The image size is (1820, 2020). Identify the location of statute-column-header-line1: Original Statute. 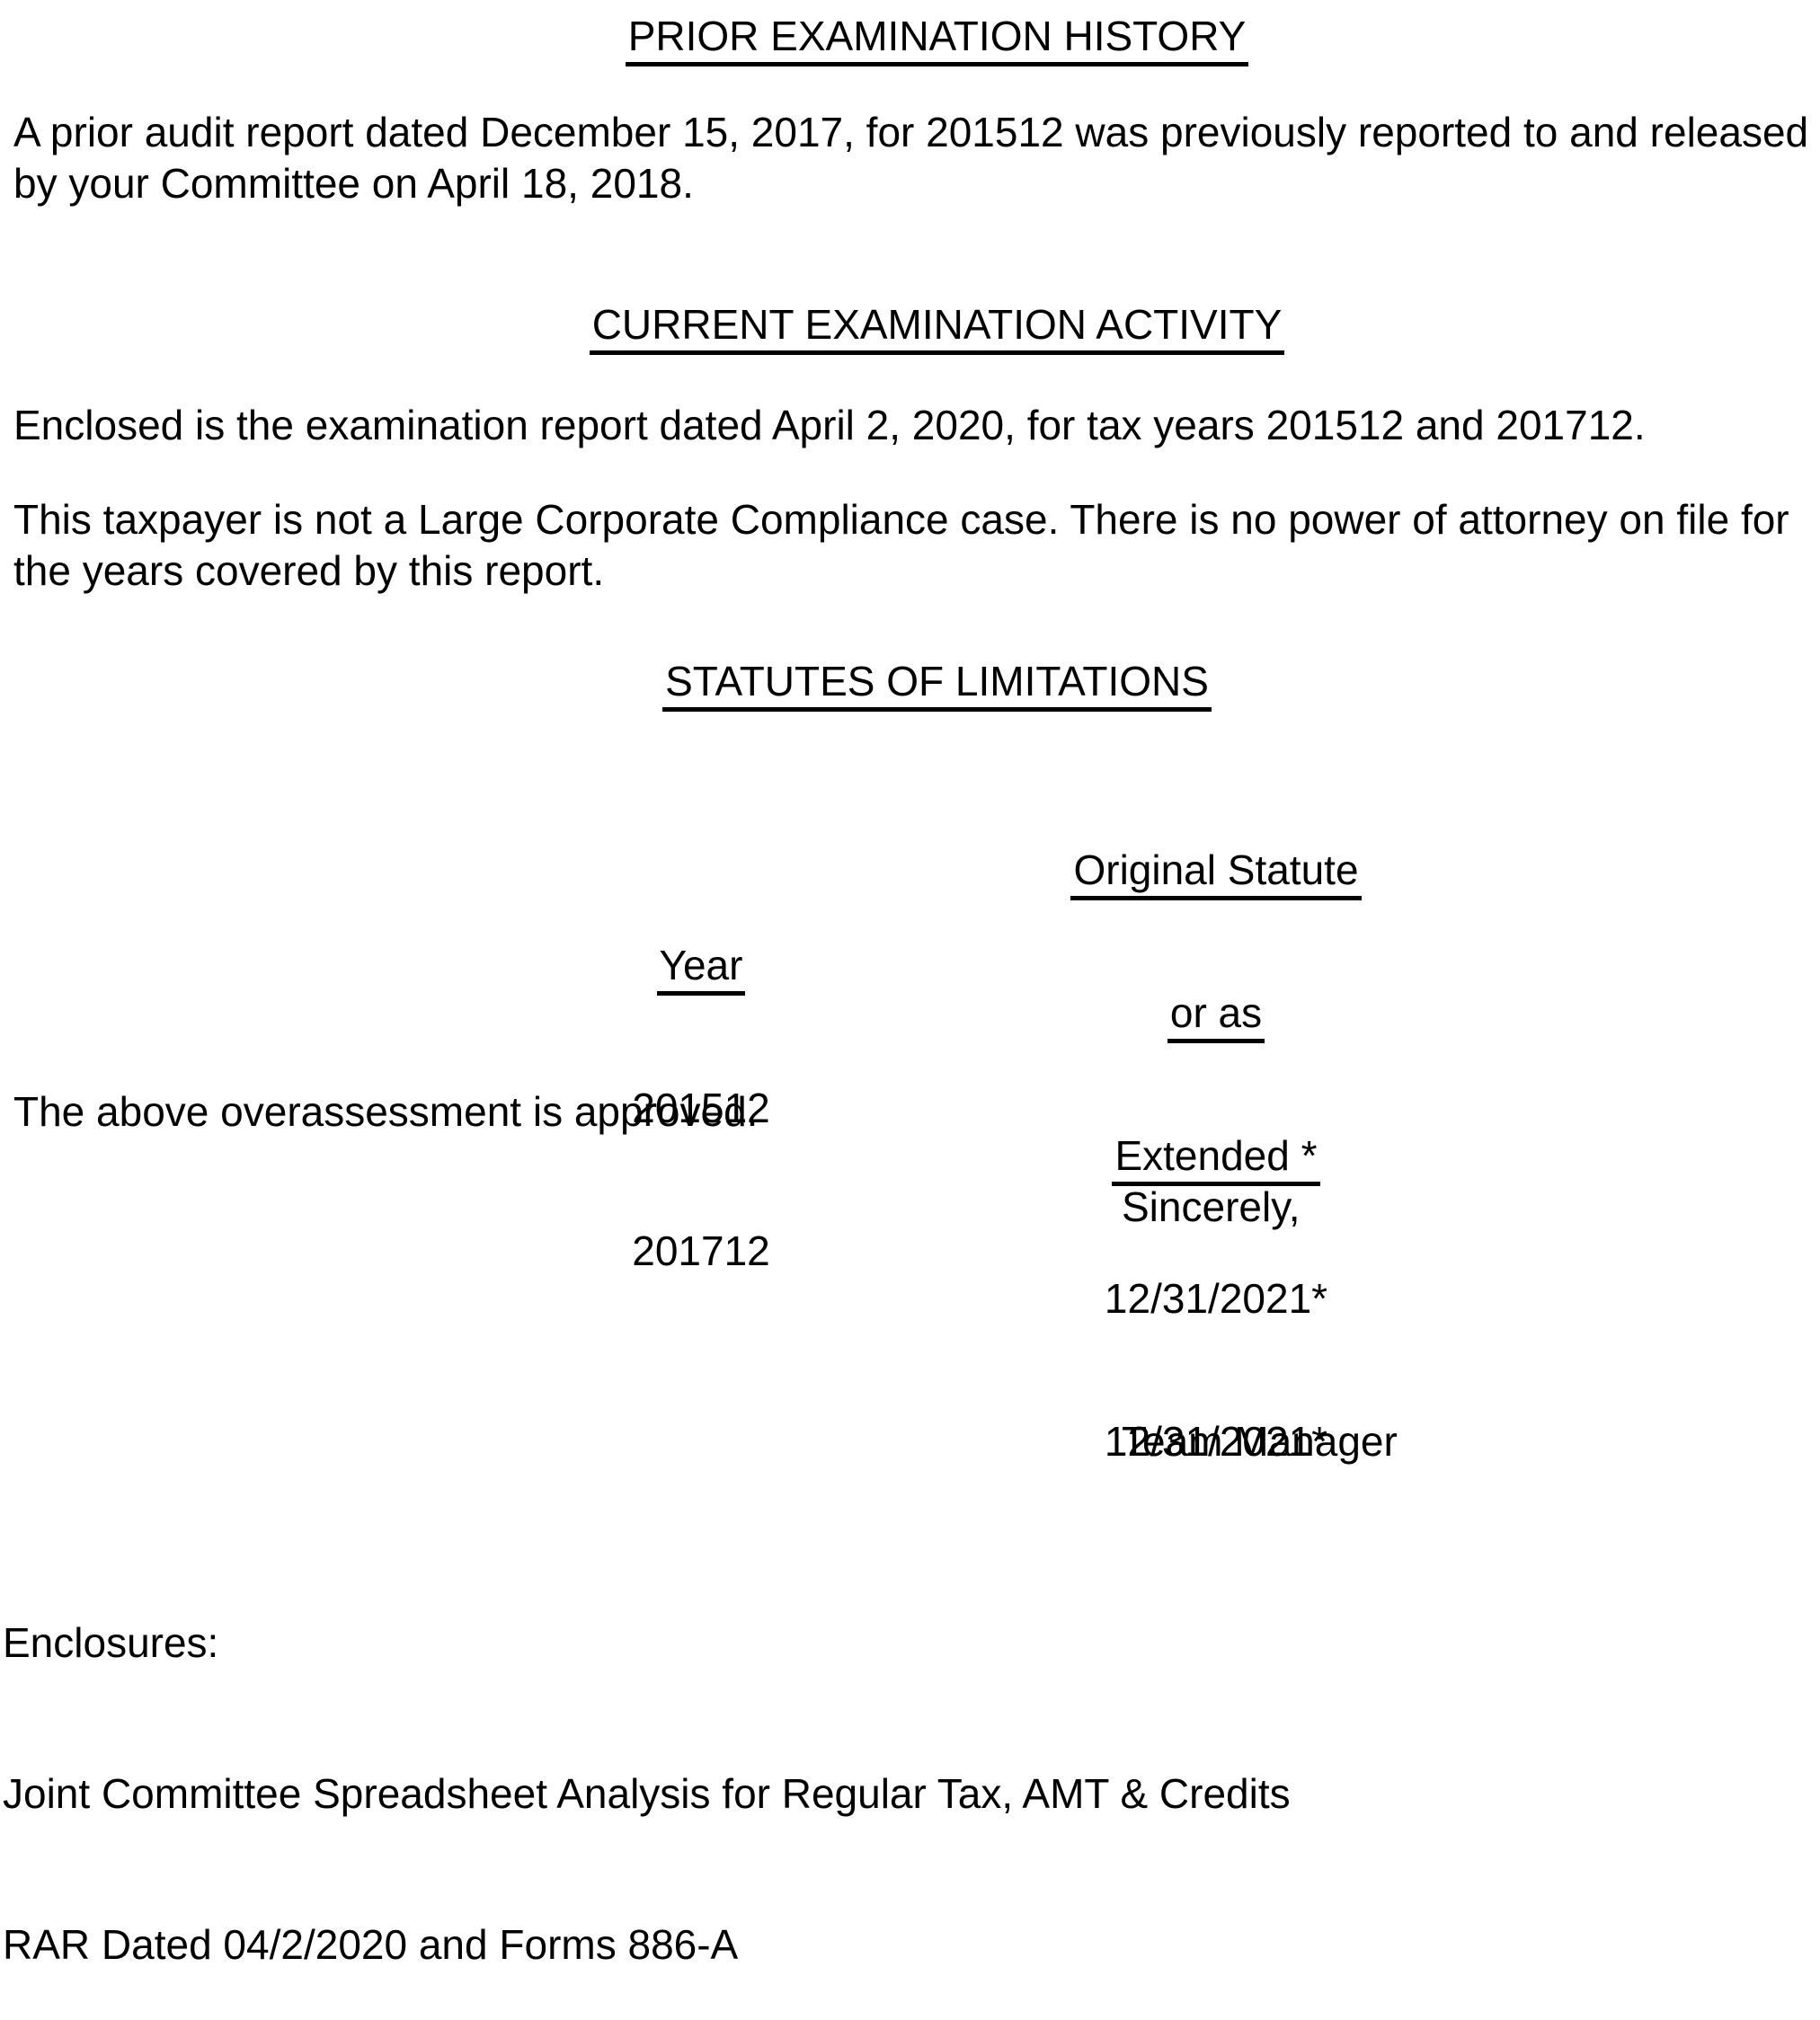
(1216, 873).